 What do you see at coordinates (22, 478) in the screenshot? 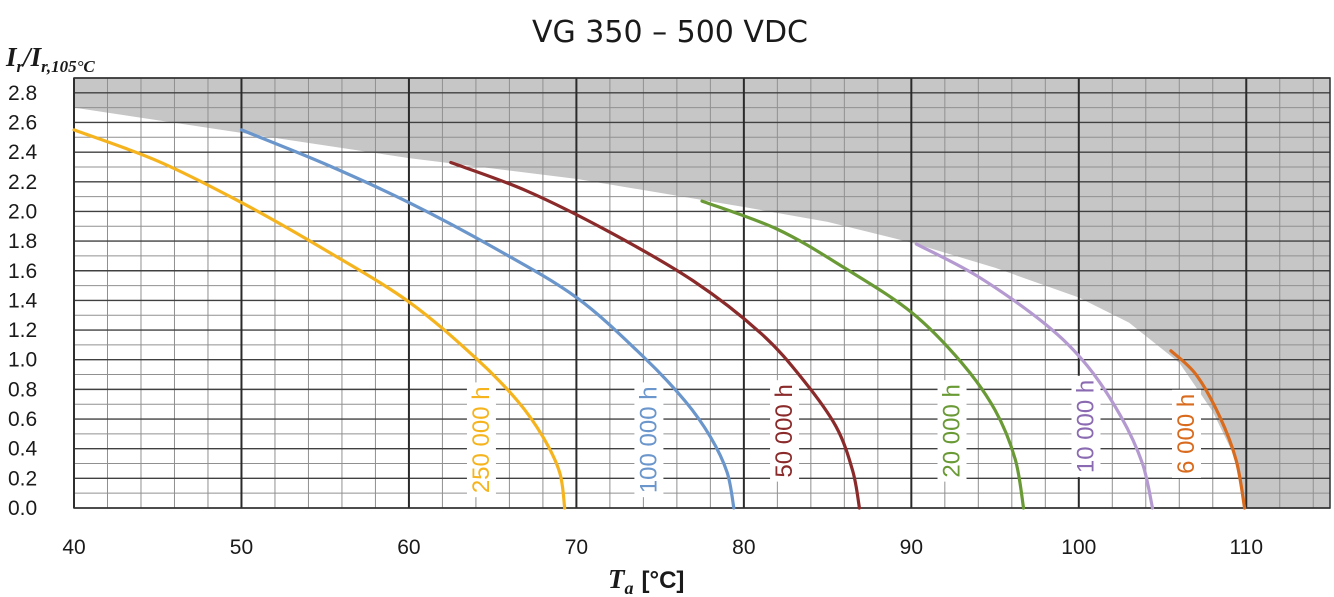
I see `y-tick-label: 0.2` at bounding box center [22, 478].